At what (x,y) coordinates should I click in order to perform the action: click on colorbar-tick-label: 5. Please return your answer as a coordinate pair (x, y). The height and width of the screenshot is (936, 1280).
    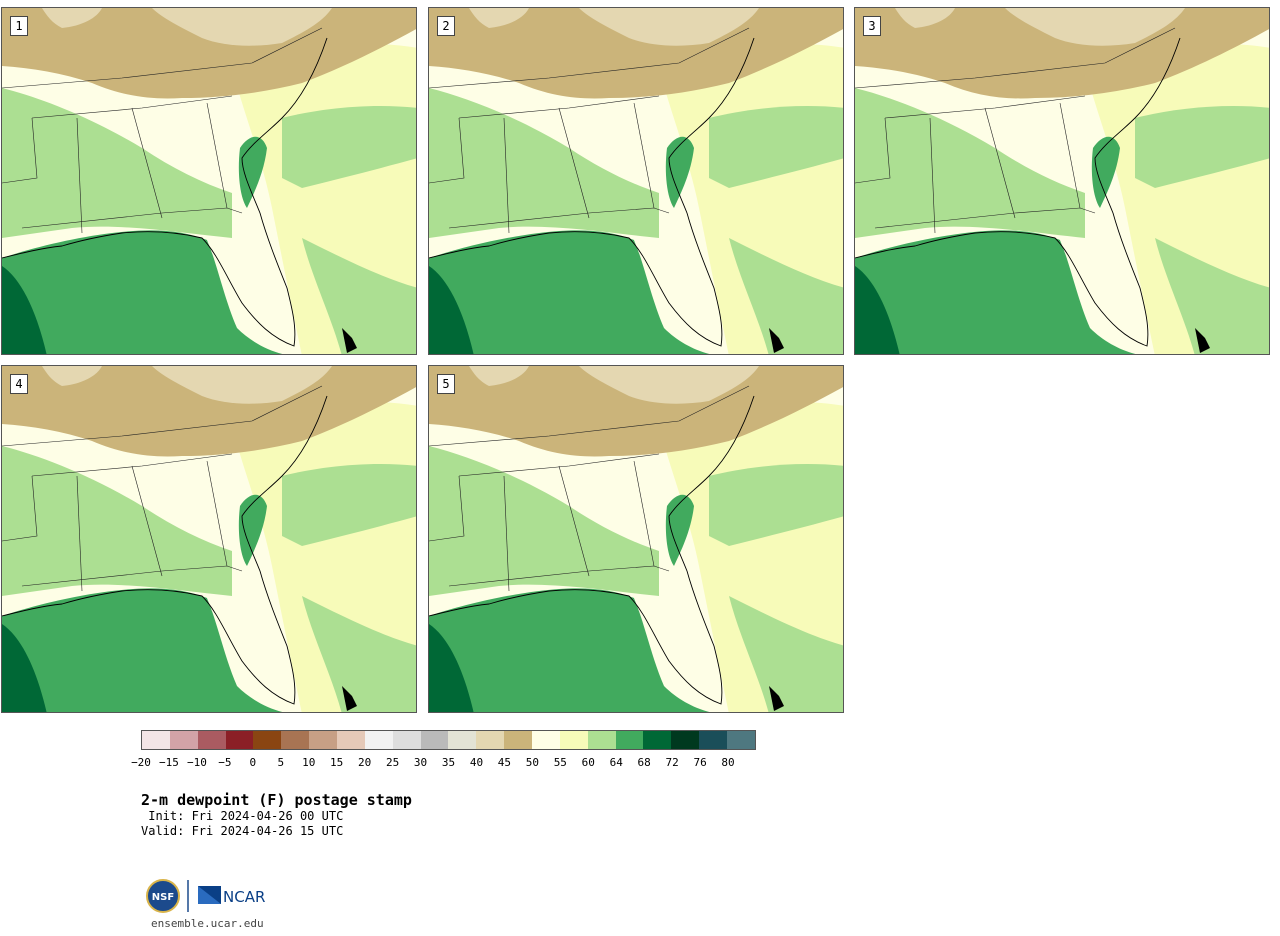
    Looking at the image, I should click on (281, 762).